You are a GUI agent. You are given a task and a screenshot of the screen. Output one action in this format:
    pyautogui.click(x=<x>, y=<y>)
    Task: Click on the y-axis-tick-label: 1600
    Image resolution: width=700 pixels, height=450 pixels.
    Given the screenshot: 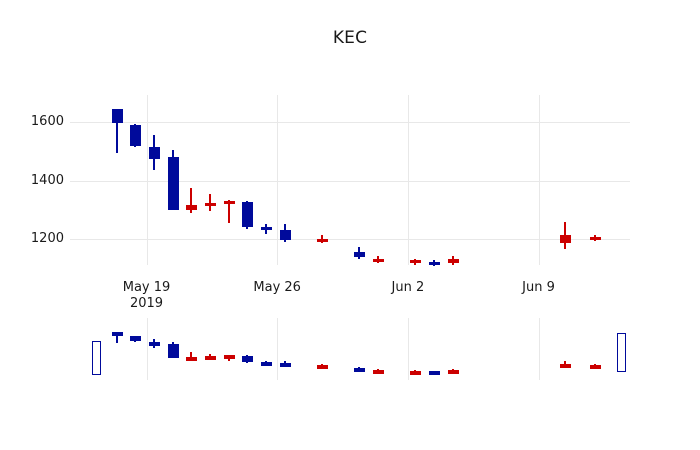 What is the action you would take?
    pyautogui.click(x=47, y=121)
    